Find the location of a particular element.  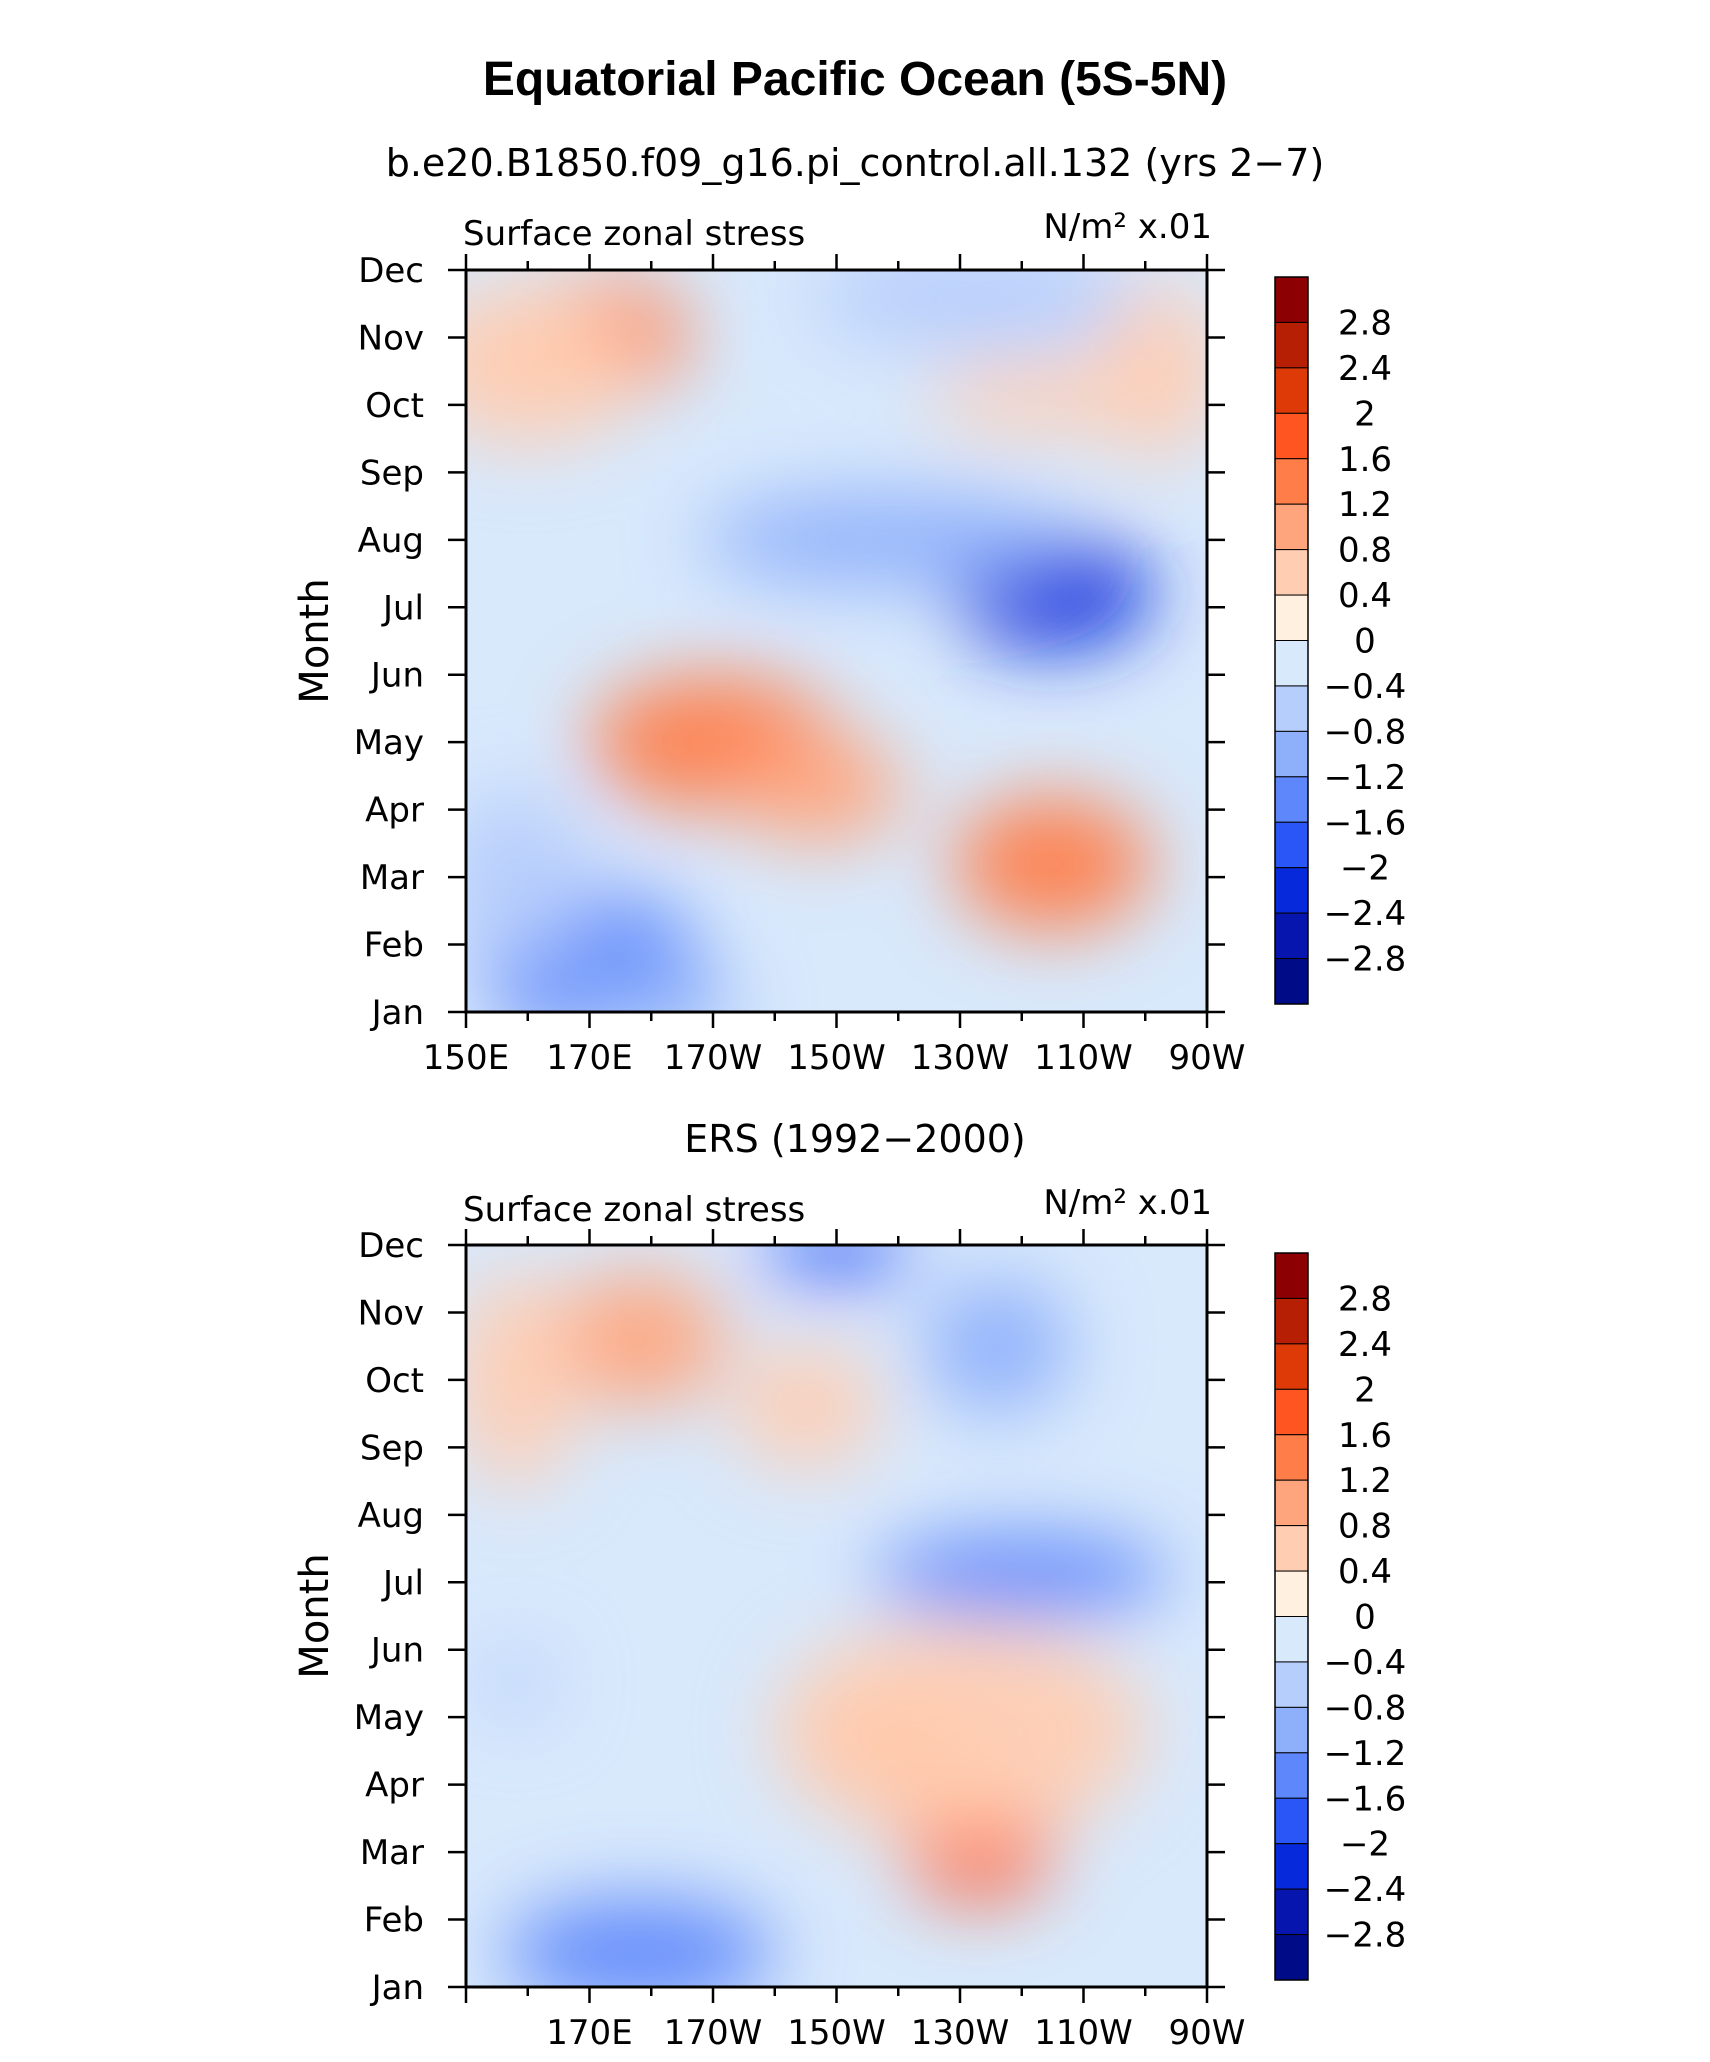

colorbar-label: 0.4 is located at coordinates (1365, 596).